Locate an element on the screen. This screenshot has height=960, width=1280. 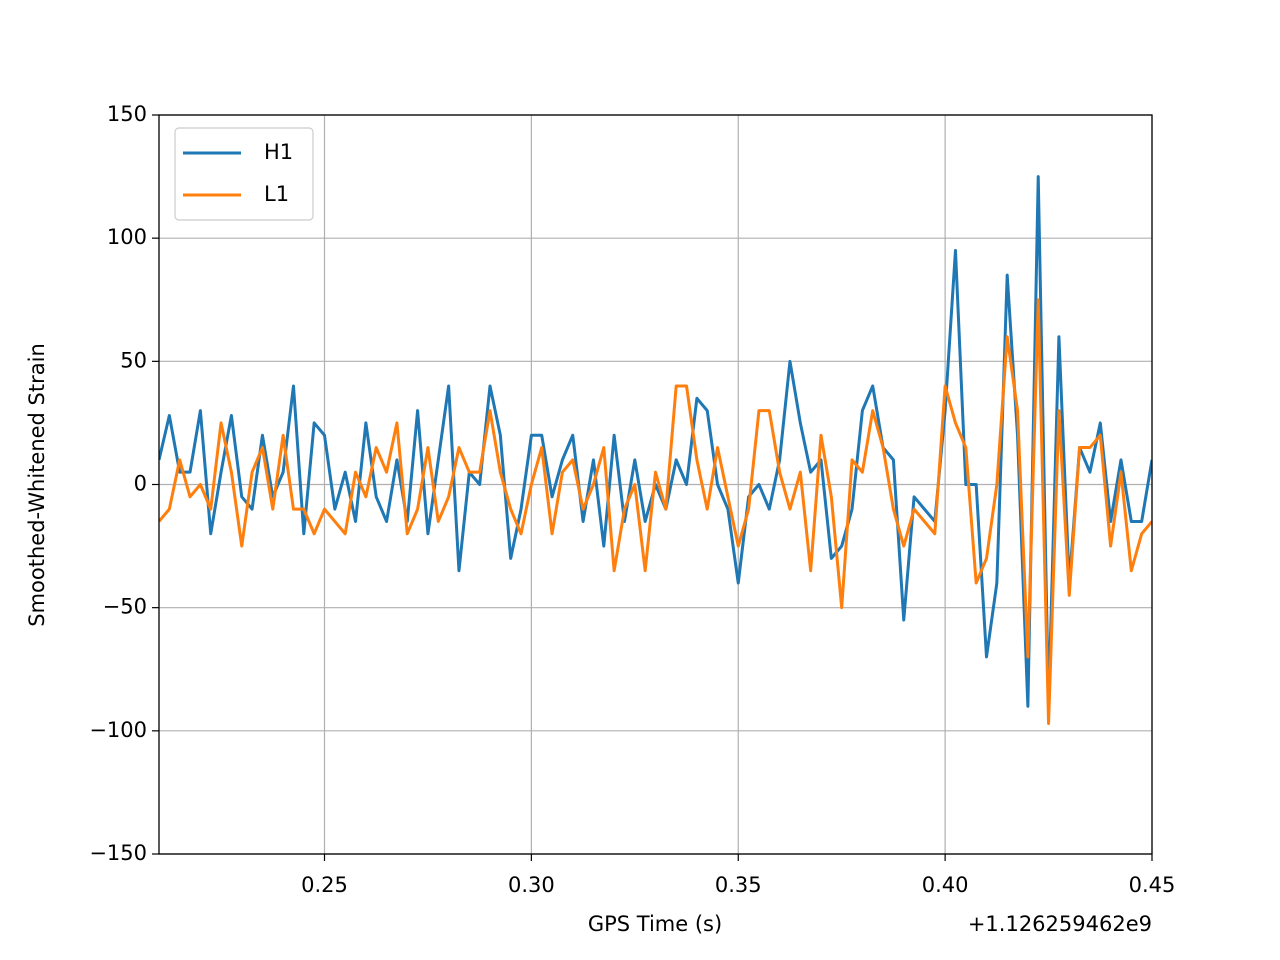
y-tick-label: 100 is located at coordinates (127, 237).